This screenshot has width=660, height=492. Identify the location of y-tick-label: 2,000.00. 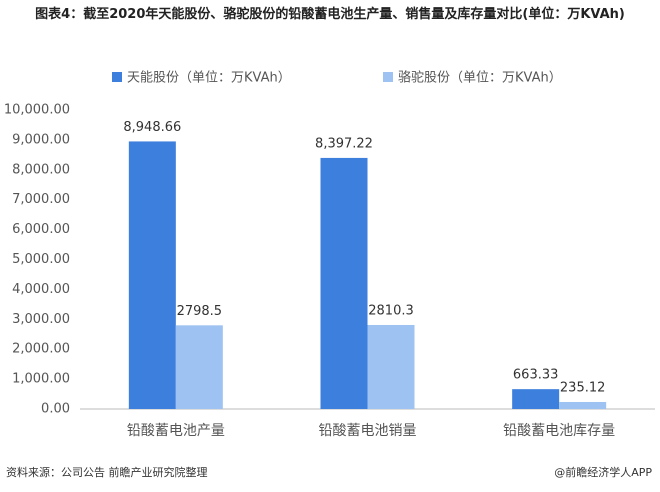
(41, 349).